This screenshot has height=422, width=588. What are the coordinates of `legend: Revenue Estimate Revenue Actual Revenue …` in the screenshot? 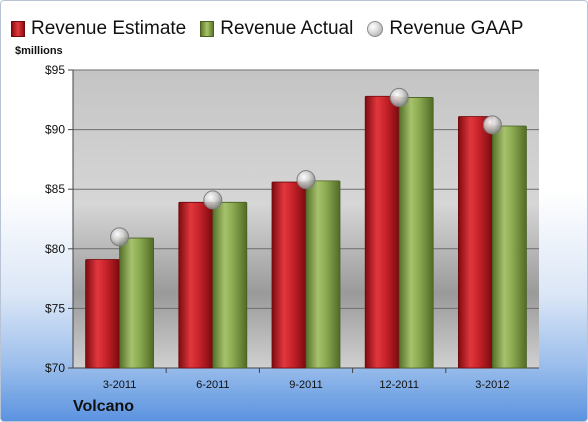 It's located at (299, 29).